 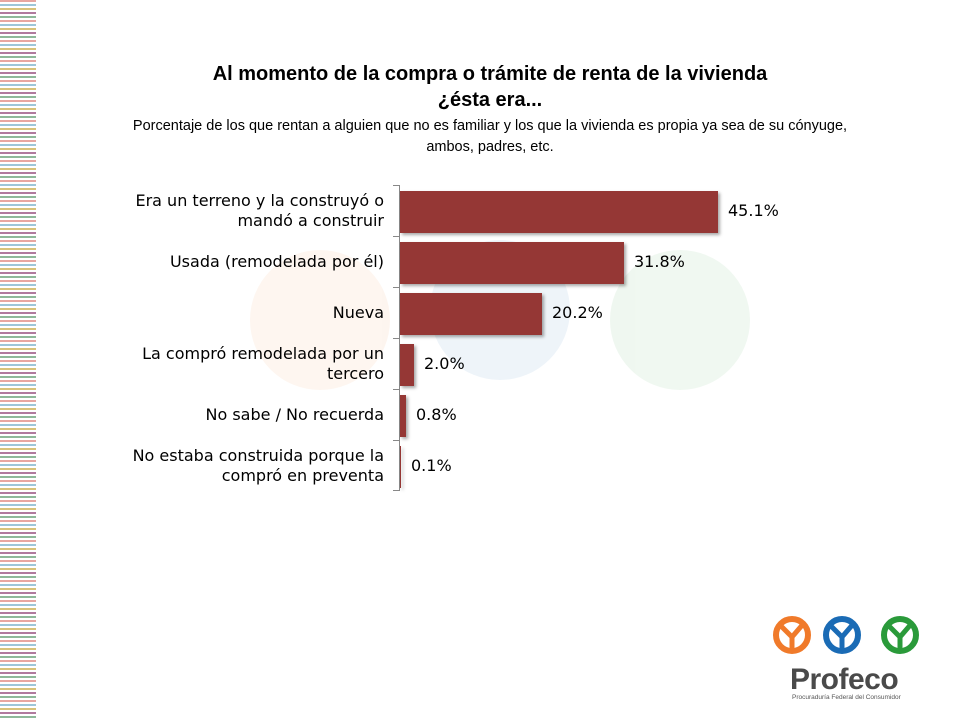 What do you see at coordinates (659, 261) in the screenshot?
I see `value-label-2: 31.8%` at bounding box center [659, 261].